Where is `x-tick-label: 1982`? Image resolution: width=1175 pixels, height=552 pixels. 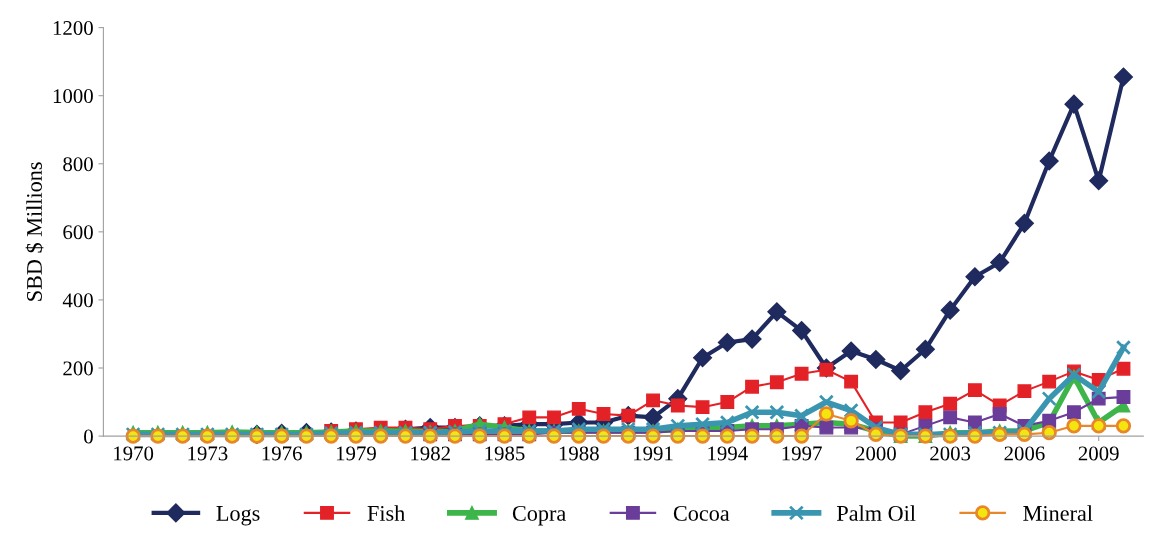
x-tick-label: 1982 is located at coordinates (430, 453).